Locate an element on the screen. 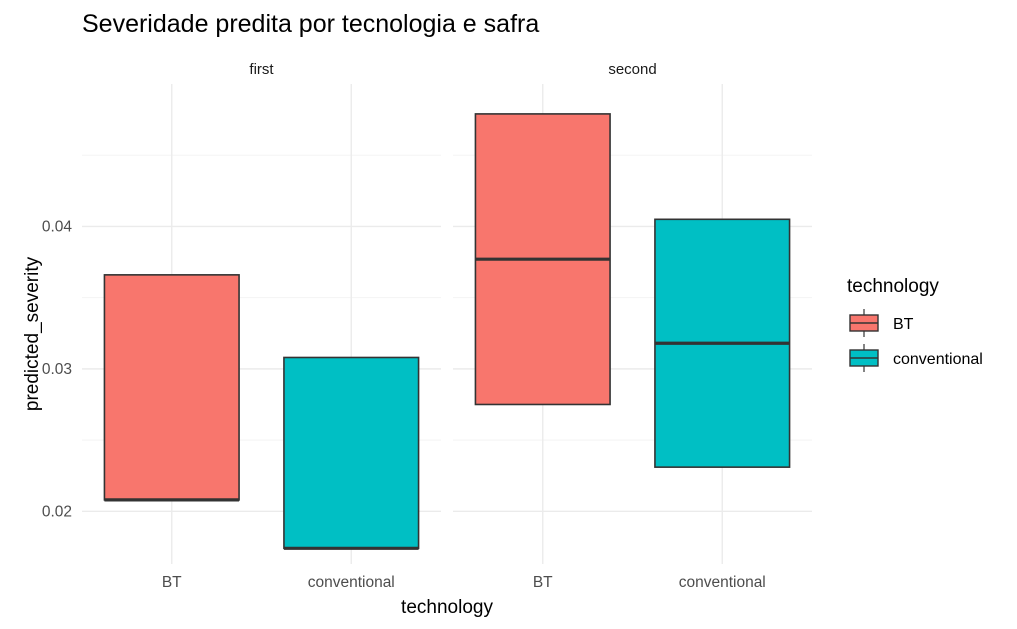  x-axis-title: technology is located at coordinates (447, 607).